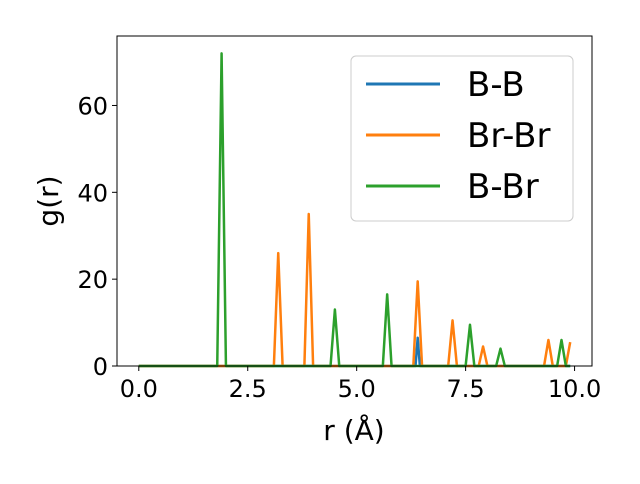  What do you see at coordinates (509, 136) in the screenshot?
I see `legend-label: Br-Br` at bounding box center [509, 136].